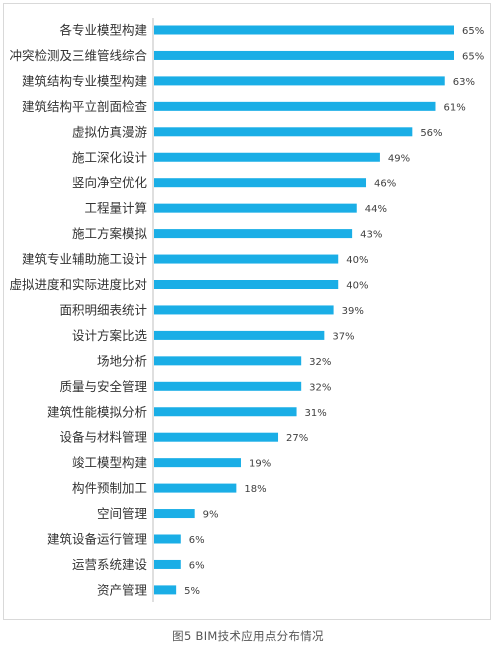 This screenshot has height=649, width=496. Describe the element at coordinates (103, 437) in the screenshot. I see `category-label: 设备与材料管理` at that location.